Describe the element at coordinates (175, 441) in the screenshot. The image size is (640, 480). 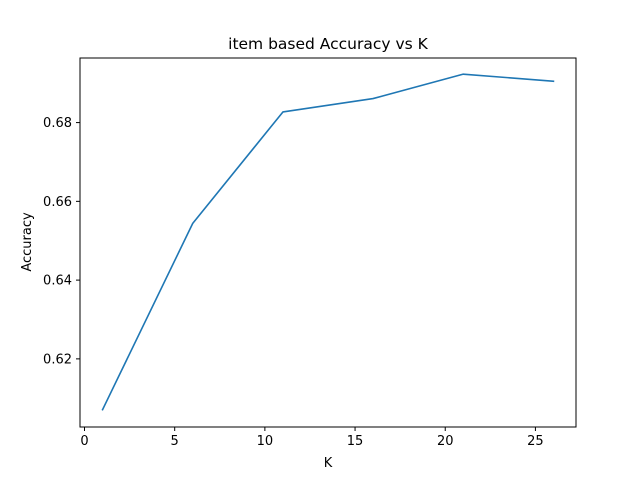
I see `x-tick-label: 5` at that location.